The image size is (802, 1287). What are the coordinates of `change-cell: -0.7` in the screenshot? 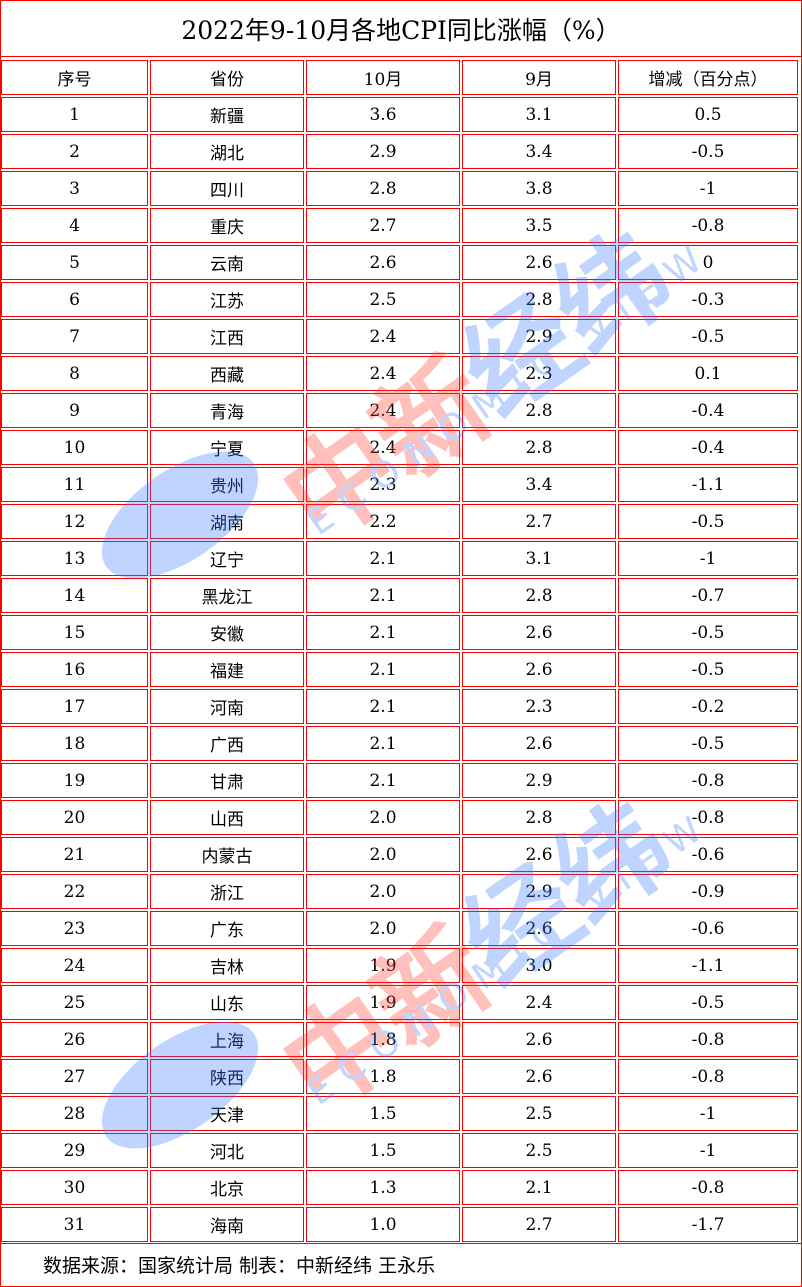 It's located at (708, 595).